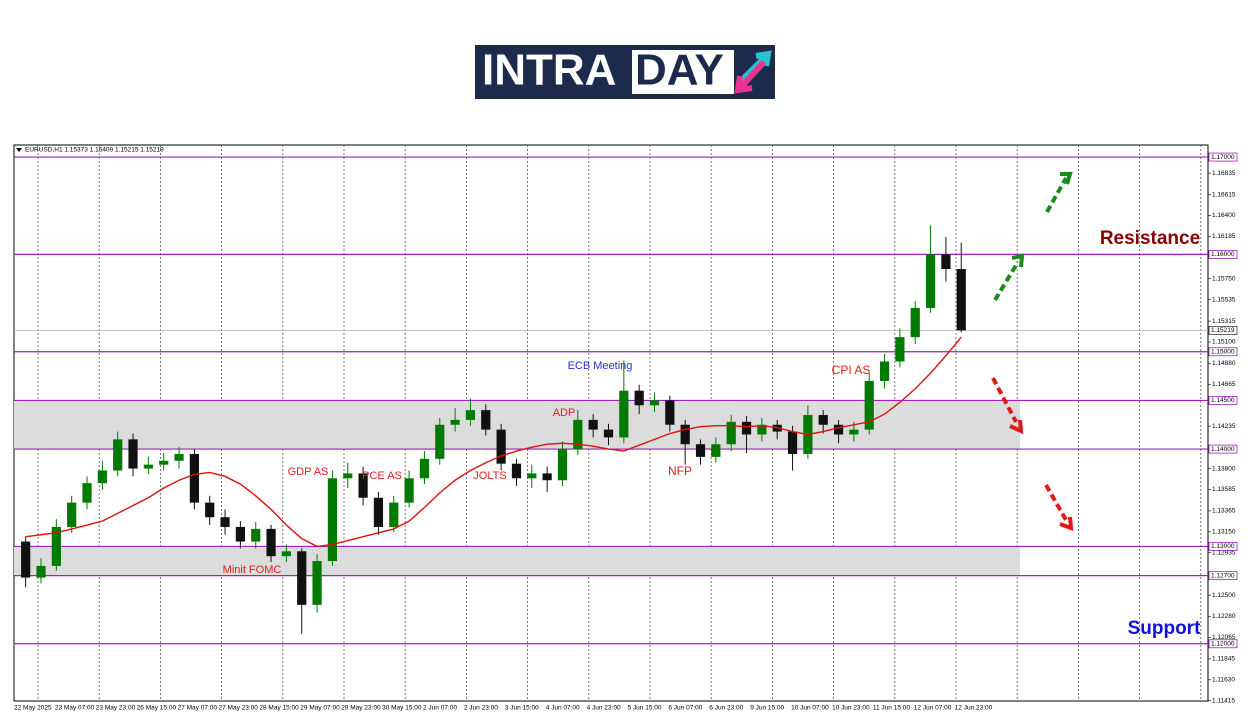 The height and width of the screenshot is (721, 1250). I want to click on annotation: GDP AS, so click(308, 472).